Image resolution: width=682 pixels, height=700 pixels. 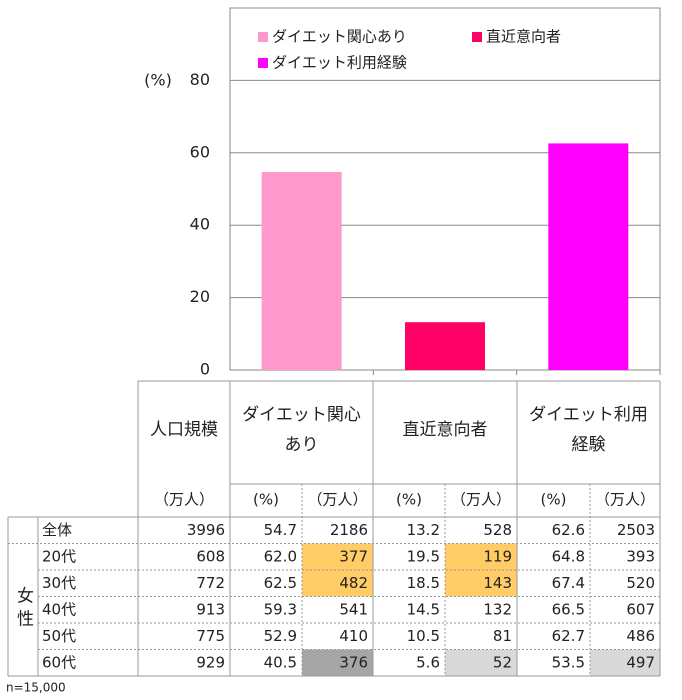 What do you see at coordinates (210, 662) in the screenshot?
I see `table-cell: 929` at bounding box center [210, 662].